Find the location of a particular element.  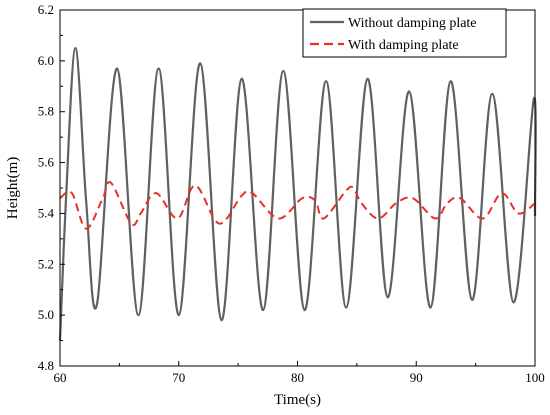

y-tick-label: 5.4 is located at coordinates (46, 212).